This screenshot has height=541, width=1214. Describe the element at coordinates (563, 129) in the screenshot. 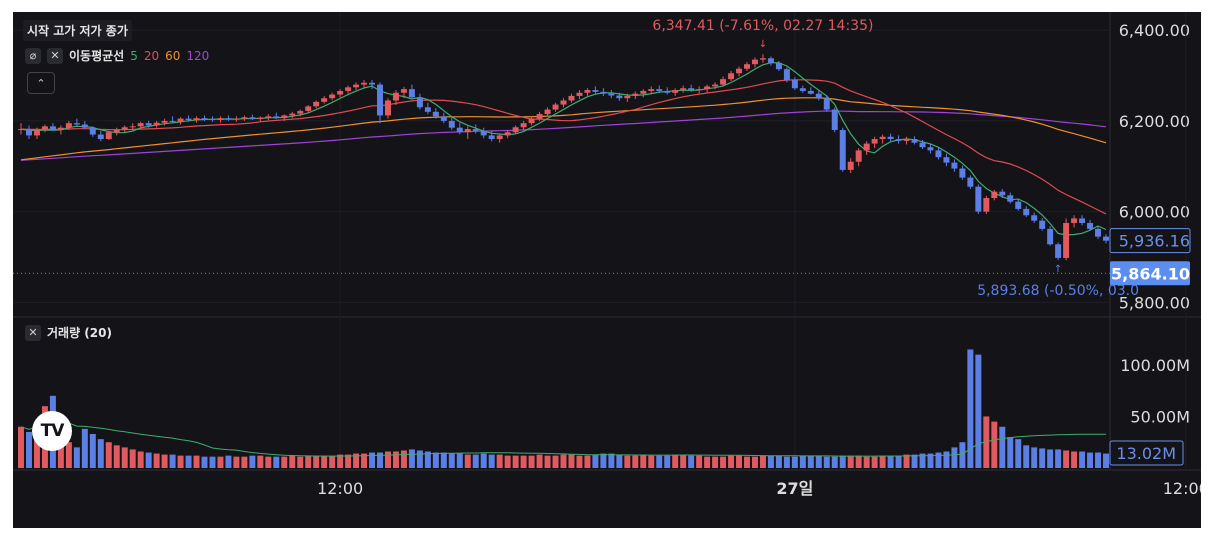

I see `ma60-line` at that location.